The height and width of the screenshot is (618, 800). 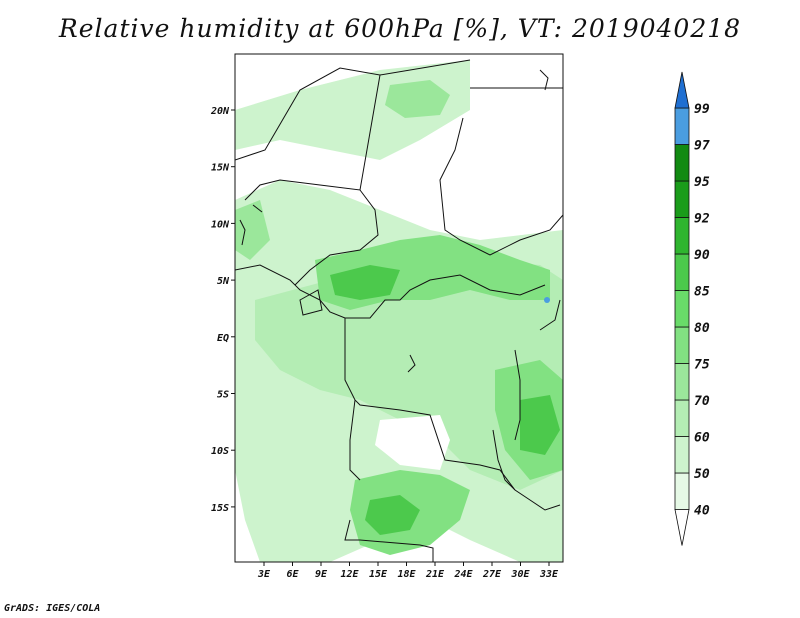 What do you see at coordinates (220, 224) in the screenshot?
I see `lat-tick-label: 10N` at bounding box center [220, 224].